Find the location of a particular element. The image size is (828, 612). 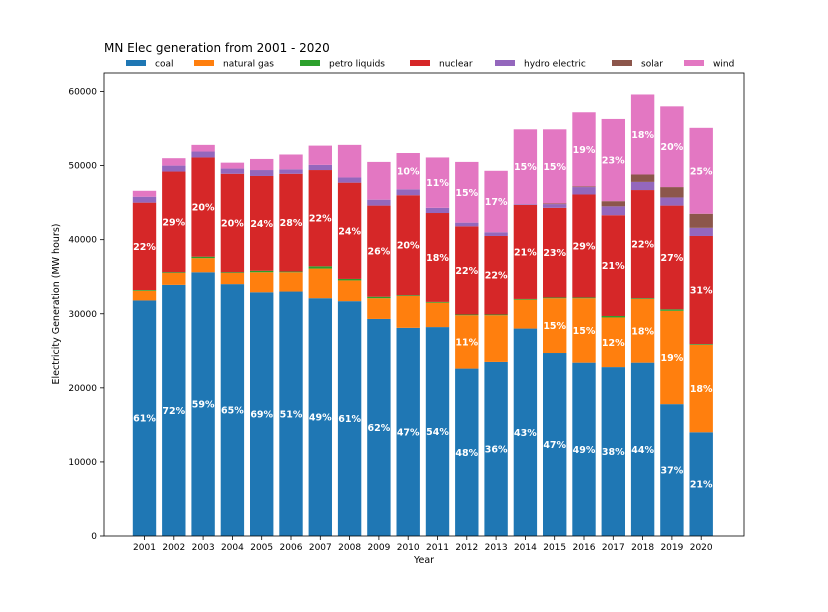

data-label-coal-2002: 72% is located at coordinates (173, 411).